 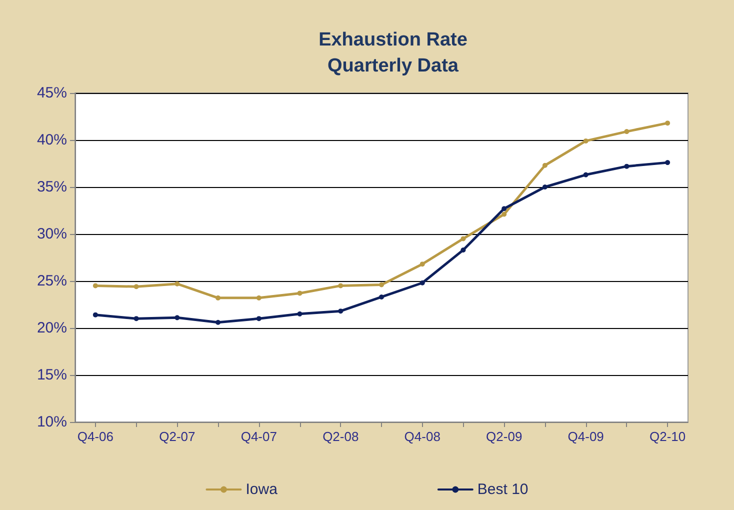 I want to click on y-tick-label: 40%, so click(x=51, y=140).